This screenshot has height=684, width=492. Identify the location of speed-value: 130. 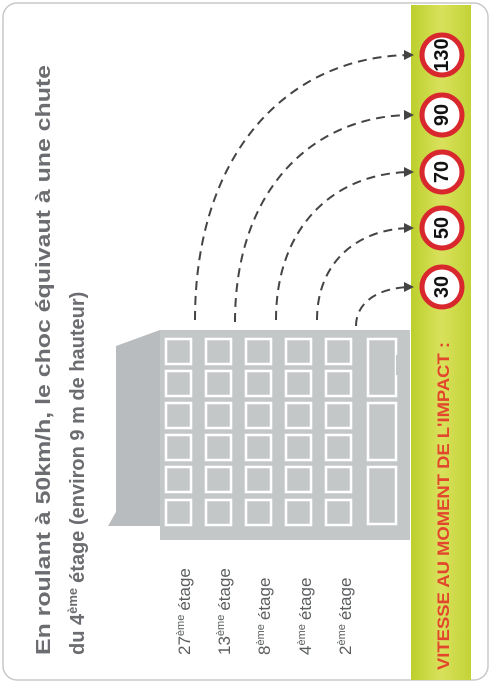
(442, 54).